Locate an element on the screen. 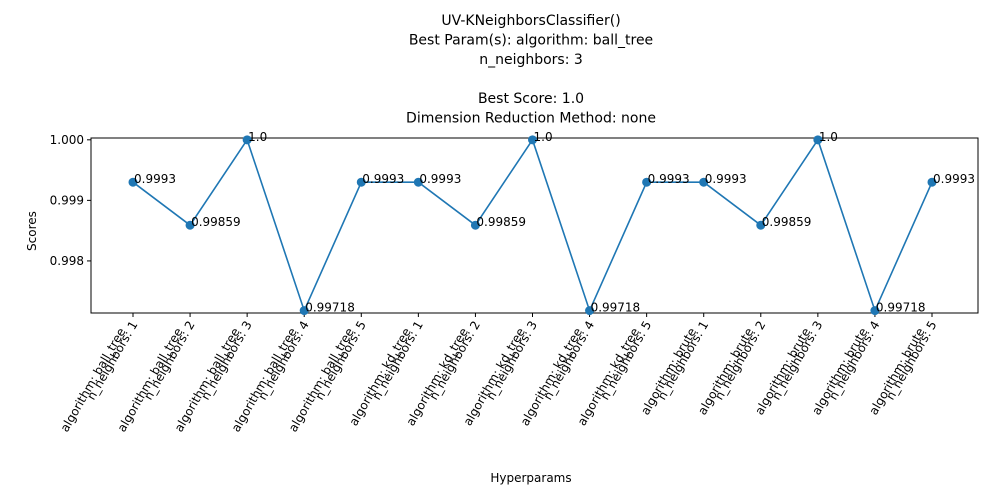 Image resolution: width=1000 pixels, height=500 pixels. y-tick-label: 0.998 is located at coordinates (67, 261).